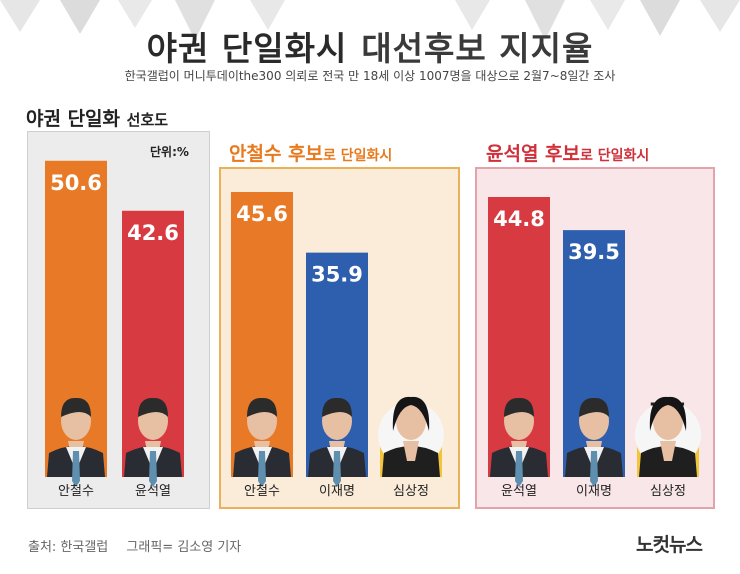 This screenshot has width=740, height=574. What do you see at coordinates (276, 154) in the screenshot?
I see `chart2-title-main: 안철수 후보` at bounding box center [276, 154].